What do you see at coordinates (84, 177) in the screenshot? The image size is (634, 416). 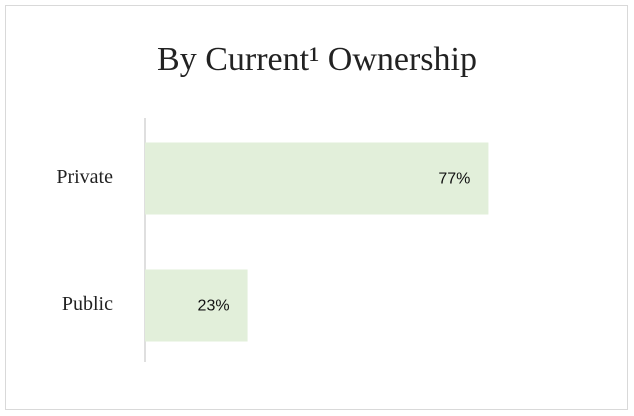 I see `y-tick-label: Private` at bounding box center [84, 177].